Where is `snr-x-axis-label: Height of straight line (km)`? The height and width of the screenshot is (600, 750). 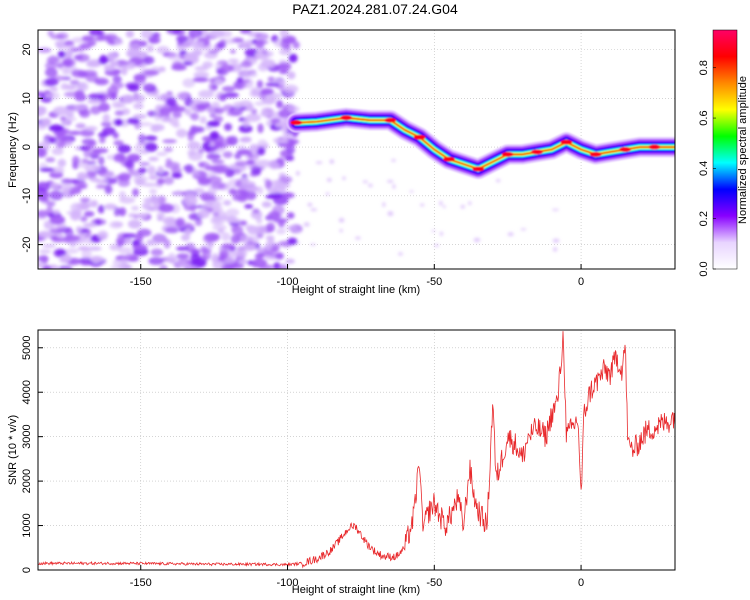
snr-x-axis-label: Height of straight line (km) is located at coordinates (356, 590).